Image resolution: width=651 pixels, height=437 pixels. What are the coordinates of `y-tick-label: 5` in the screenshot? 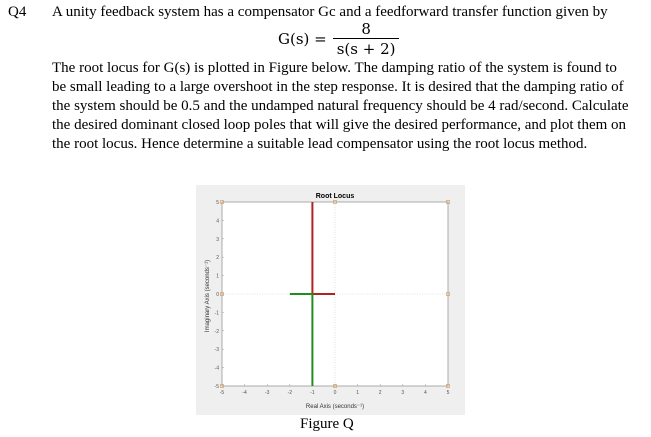 It's located at (217, 203).